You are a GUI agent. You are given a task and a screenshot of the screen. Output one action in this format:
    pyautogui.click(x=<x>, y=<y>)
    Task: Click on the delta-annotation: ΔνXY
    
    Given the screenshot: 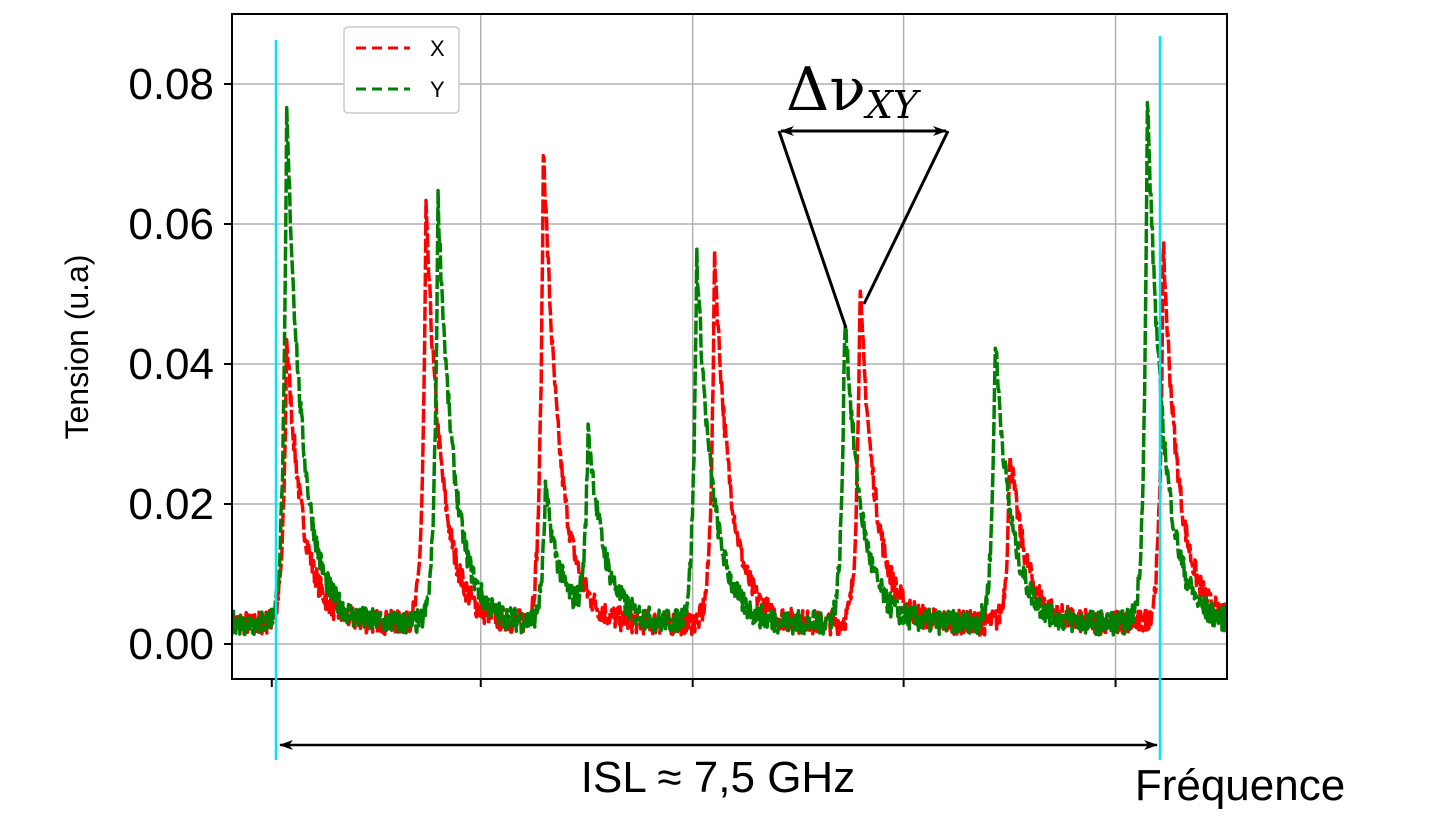 What is the action you would take?
    pyautogui.click(x=863, y=192)
    